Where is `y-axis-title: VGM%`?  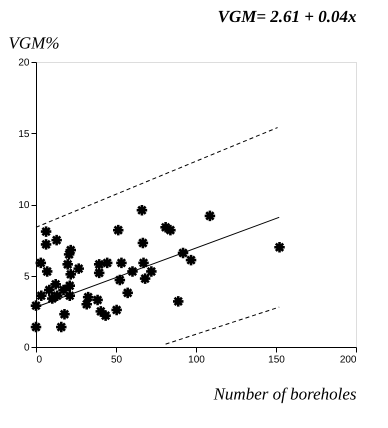 y-axis-title: VGM% is located at coordinates (34, 43).